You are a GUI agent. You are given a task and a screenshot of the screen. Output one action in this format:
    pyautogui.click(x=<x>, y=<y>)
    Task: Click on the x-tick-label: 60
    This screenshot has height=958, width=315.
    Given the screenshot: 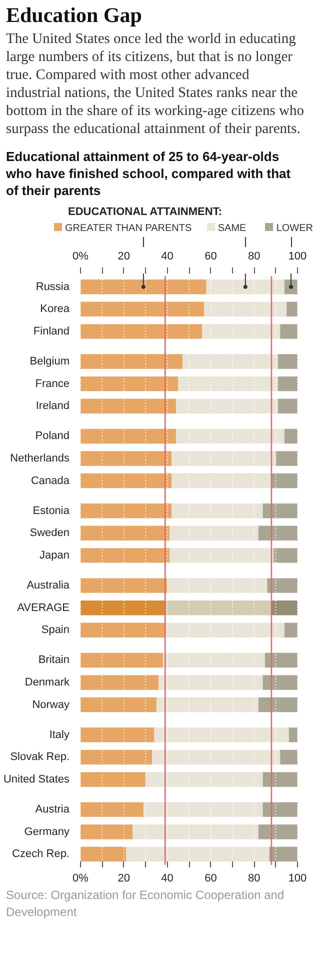 What is the action you would take?
    pyautogui.click(x=210, y=878)
    